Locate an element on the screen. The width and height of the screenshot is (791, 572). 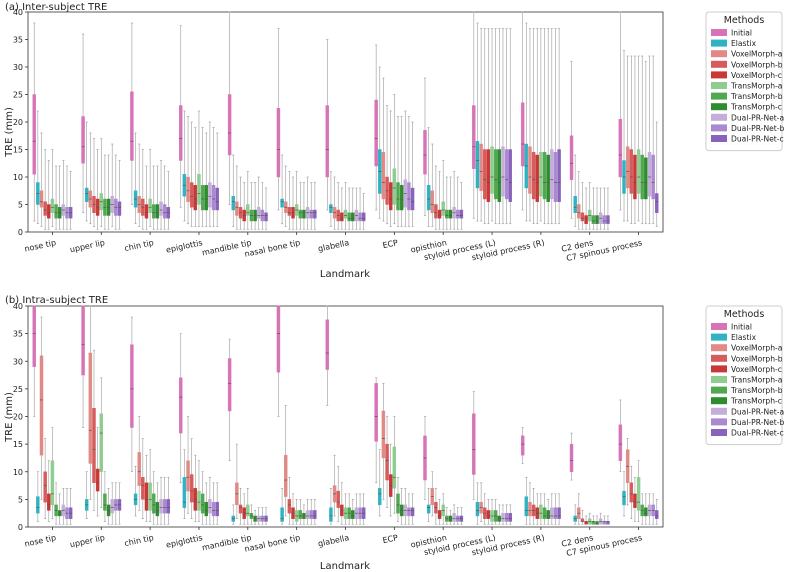
panel-title: (b) Intra-subject TRE is located at coordinates (56, 300).